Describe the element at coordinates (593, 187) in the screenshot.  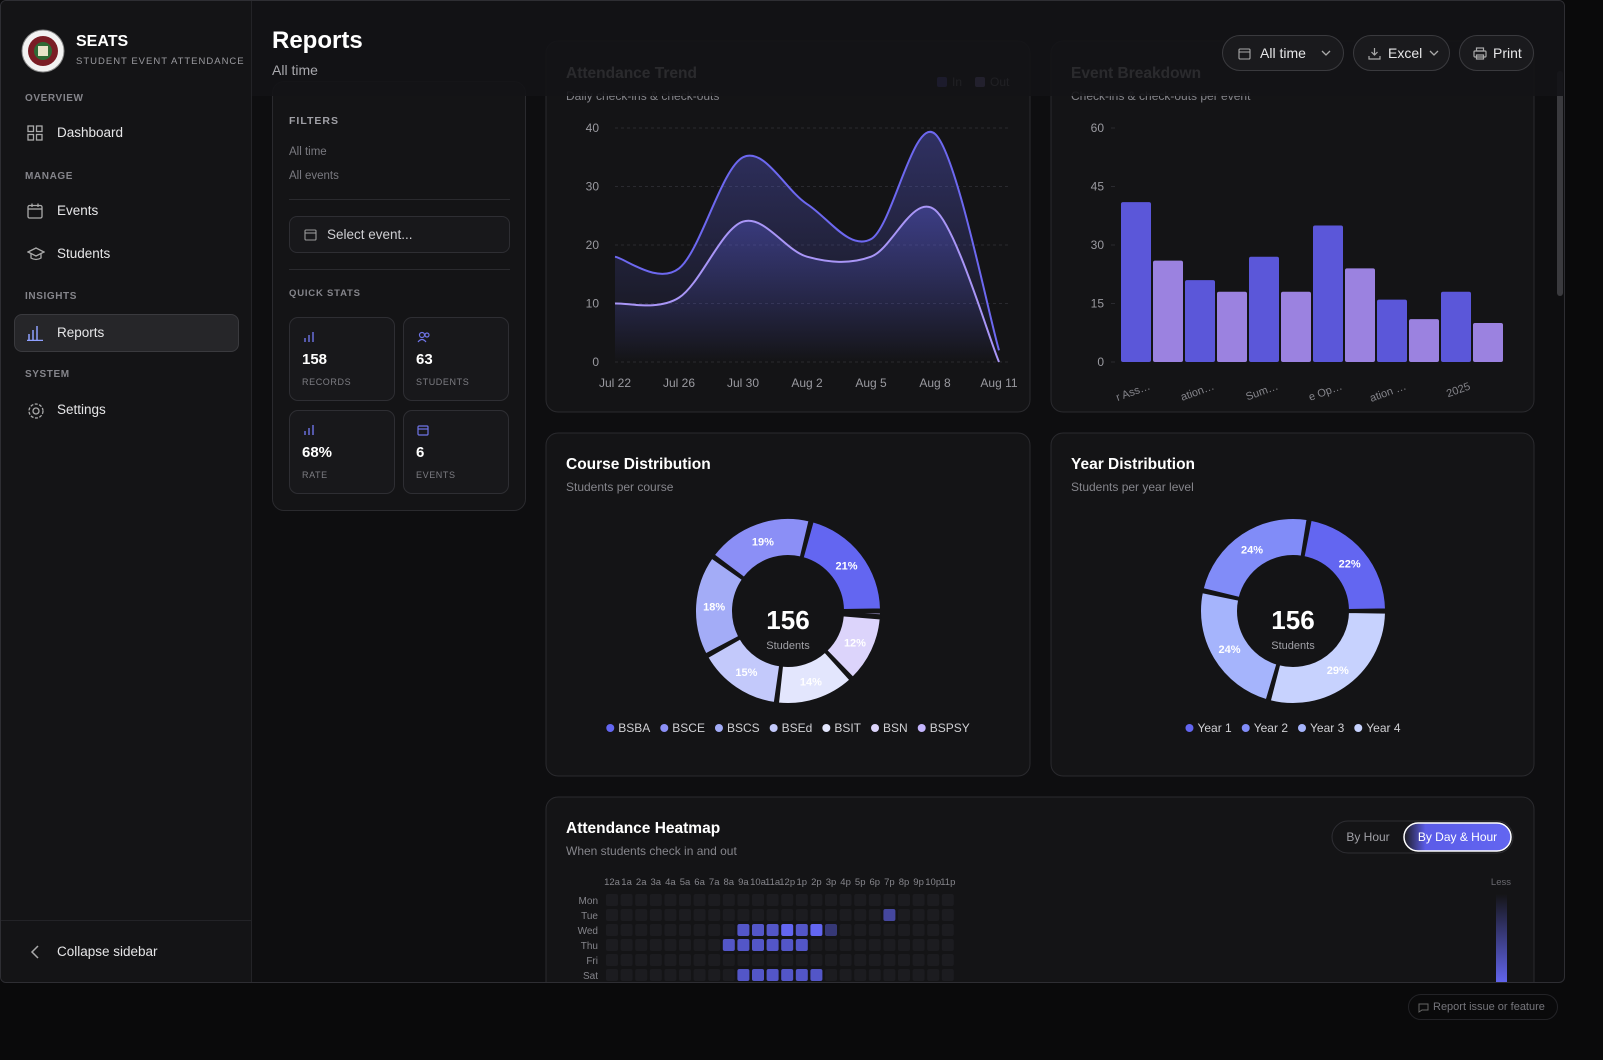
I see `y-tick-label: 30` at that location.